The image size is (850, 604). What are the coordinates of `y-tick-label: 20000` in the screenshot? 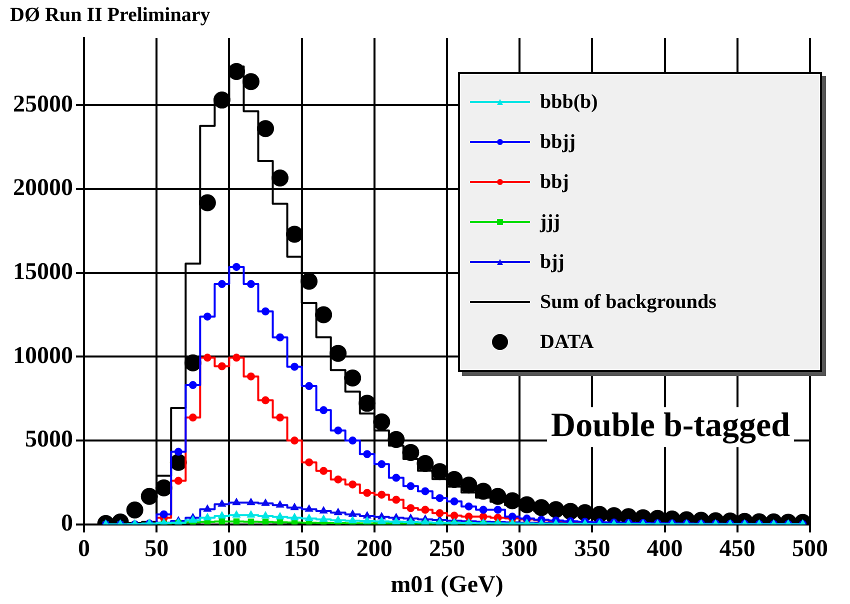 It's located at (43, 188).